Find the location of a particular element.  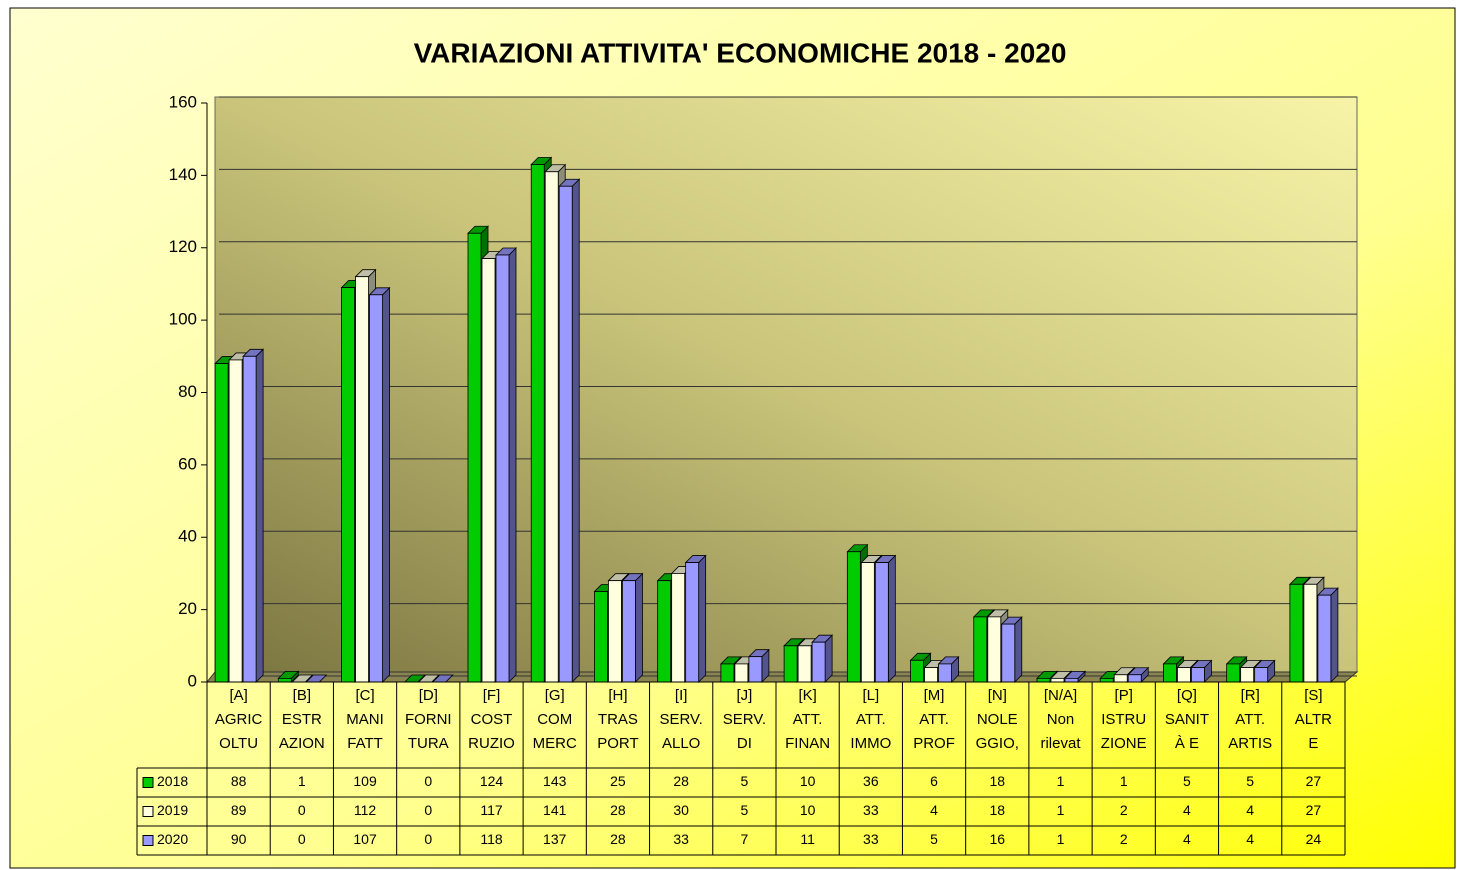

table-cell: 124 is located at coordinates (492, 781).